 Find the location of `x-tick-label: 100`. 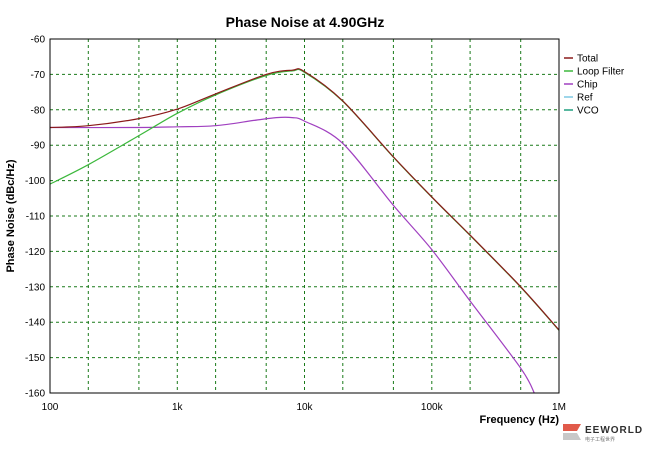

x-tick-label: 100 is located at coordinates (50, 407).